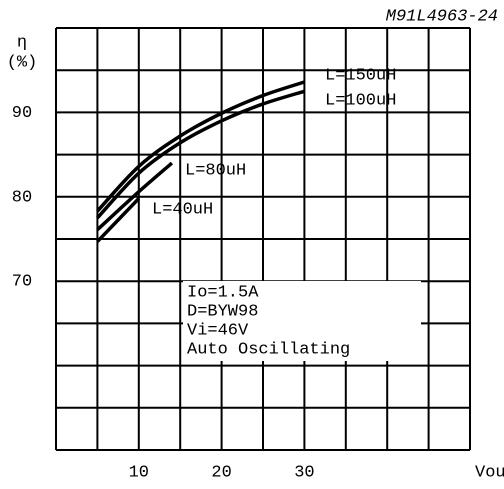 The height and width of the screenshot is (489, 504). I want to click on annotation-line: Vi=46V, so click(218, 330).